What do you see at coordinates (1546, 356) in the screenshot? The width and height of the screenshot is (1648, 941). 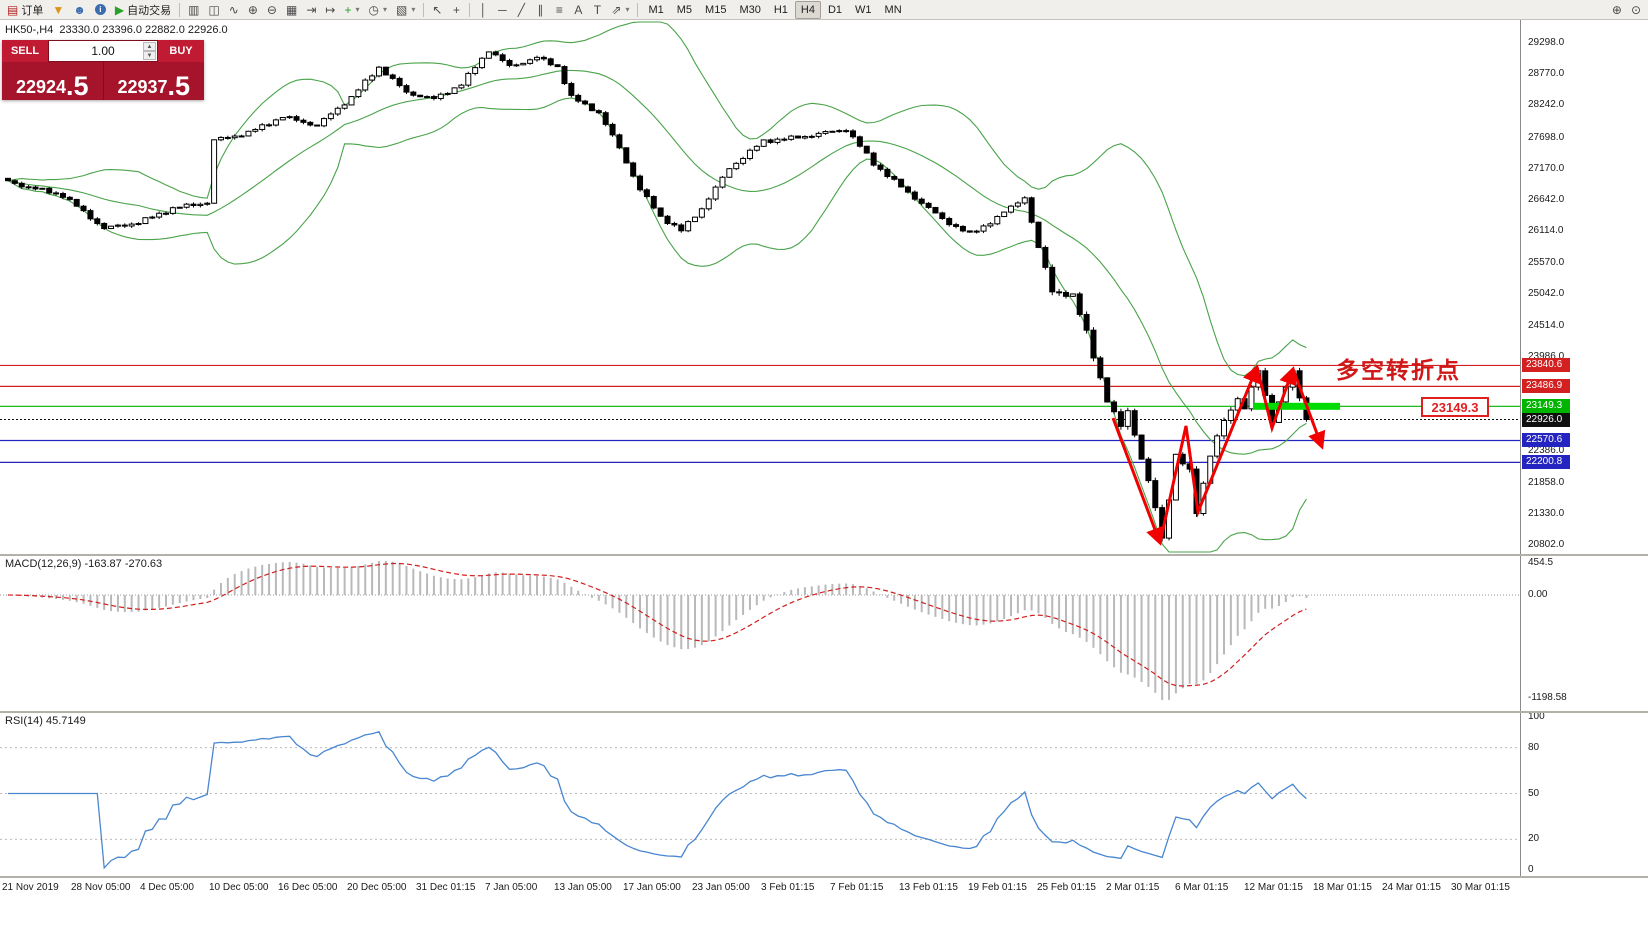 I see `price-axis-label: 23986.0` at bounding box center [1546, 356].